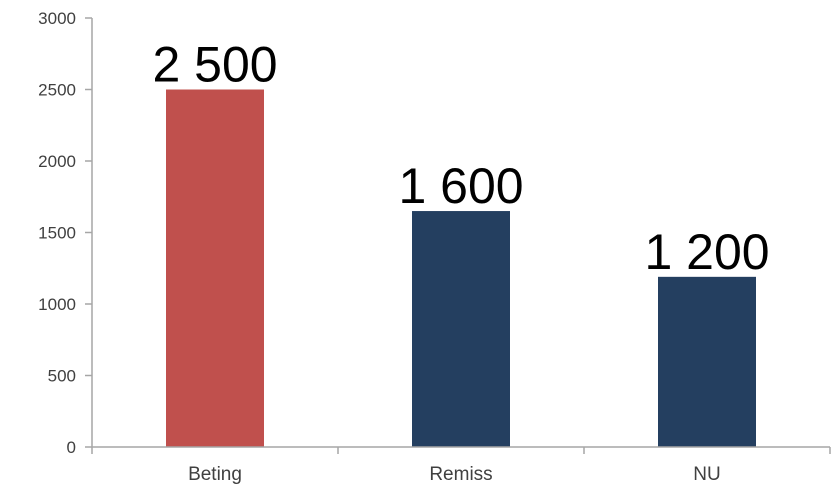  What do you see at coordinates (707, 361) in the screenshot?
I see `bar-nu` at bounding box center [707, 361].